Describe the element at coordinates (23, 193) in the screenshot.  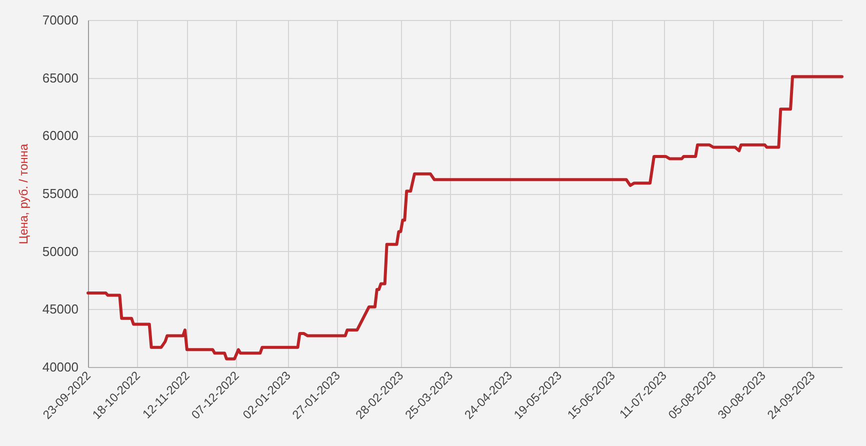
I see `y-axis-title: Цена, руб. / тонна` at that location.